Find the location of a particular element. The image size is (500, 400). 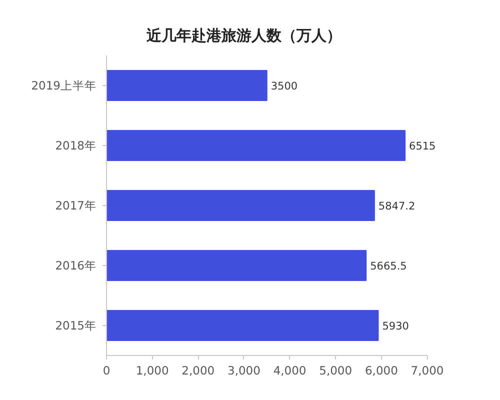

data-label: 5847.2 is located at coordinates (397, 206).